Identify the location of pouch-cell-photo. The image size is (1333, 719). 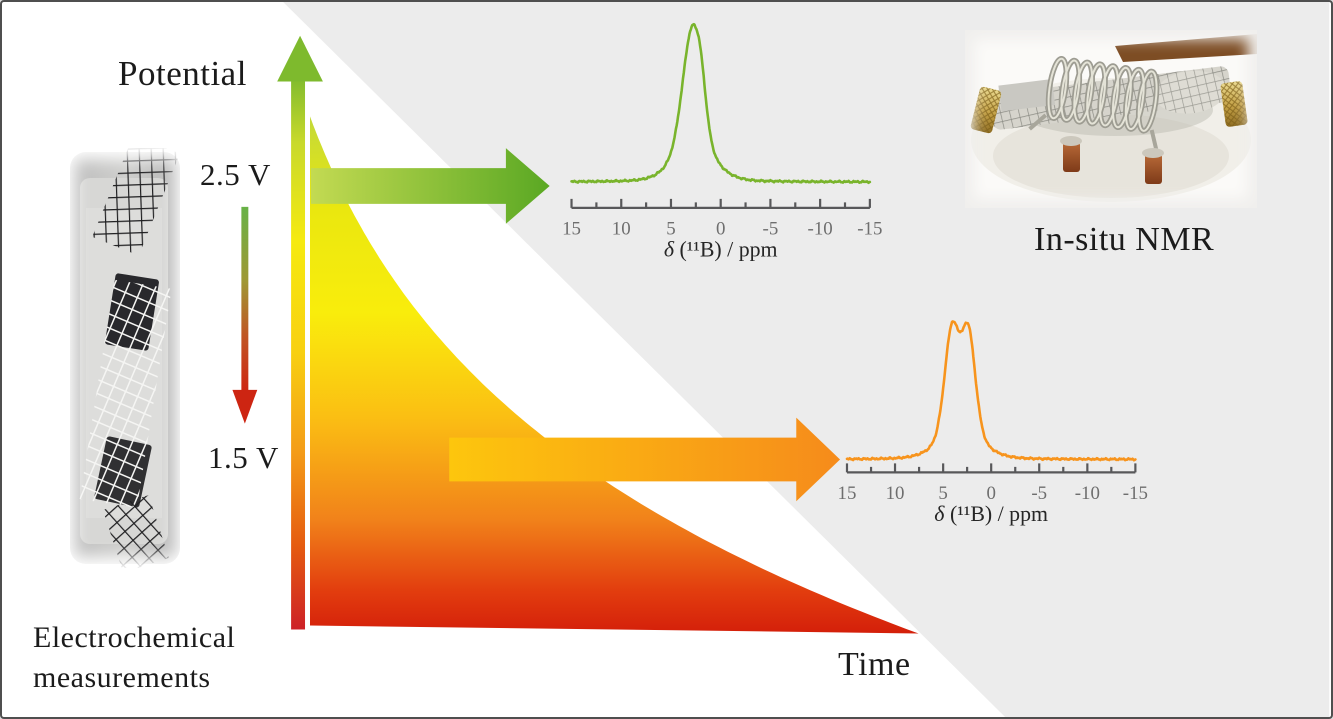
(125, 358).